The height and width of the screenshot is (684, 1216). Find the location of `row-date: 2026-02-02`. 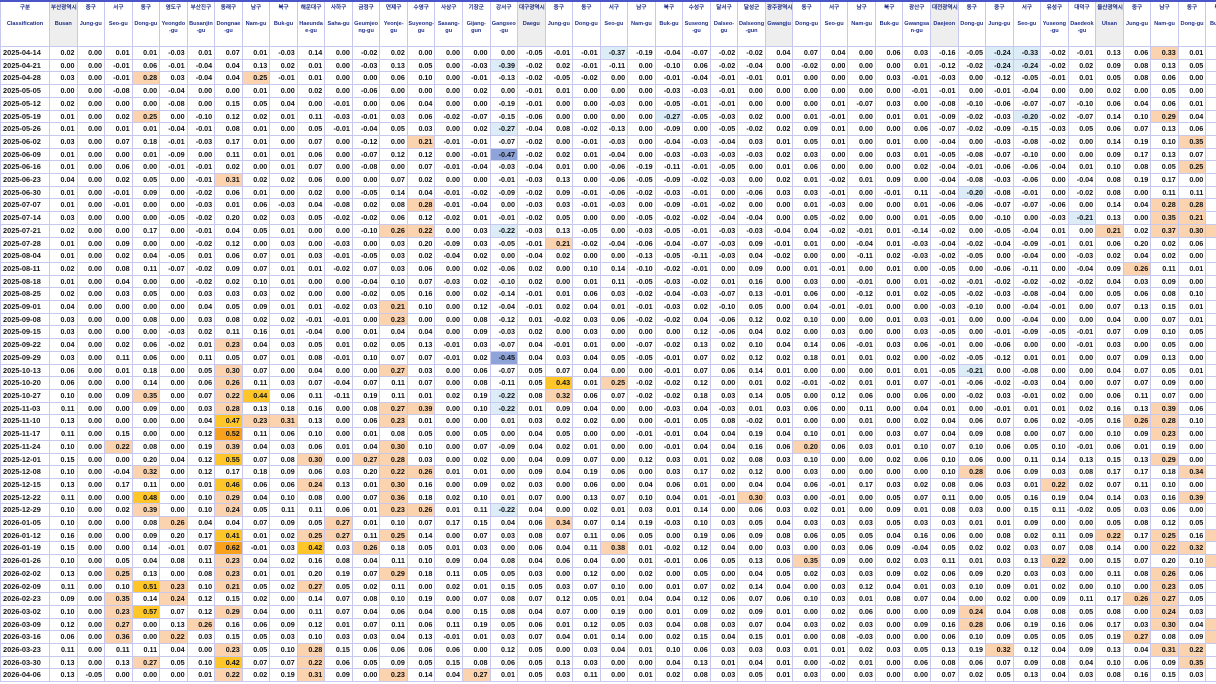

row-date: 2026-02-02 is located at coordinates (25, 573).